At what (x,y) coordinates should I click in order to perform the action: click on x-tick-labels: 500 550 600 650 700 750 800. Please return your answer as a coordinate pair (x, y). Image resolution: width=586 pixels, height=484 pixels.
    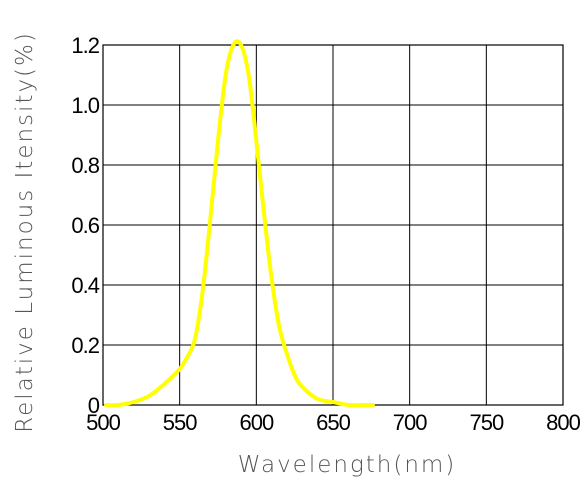
    Looking at the image, I should click on (333, 422).